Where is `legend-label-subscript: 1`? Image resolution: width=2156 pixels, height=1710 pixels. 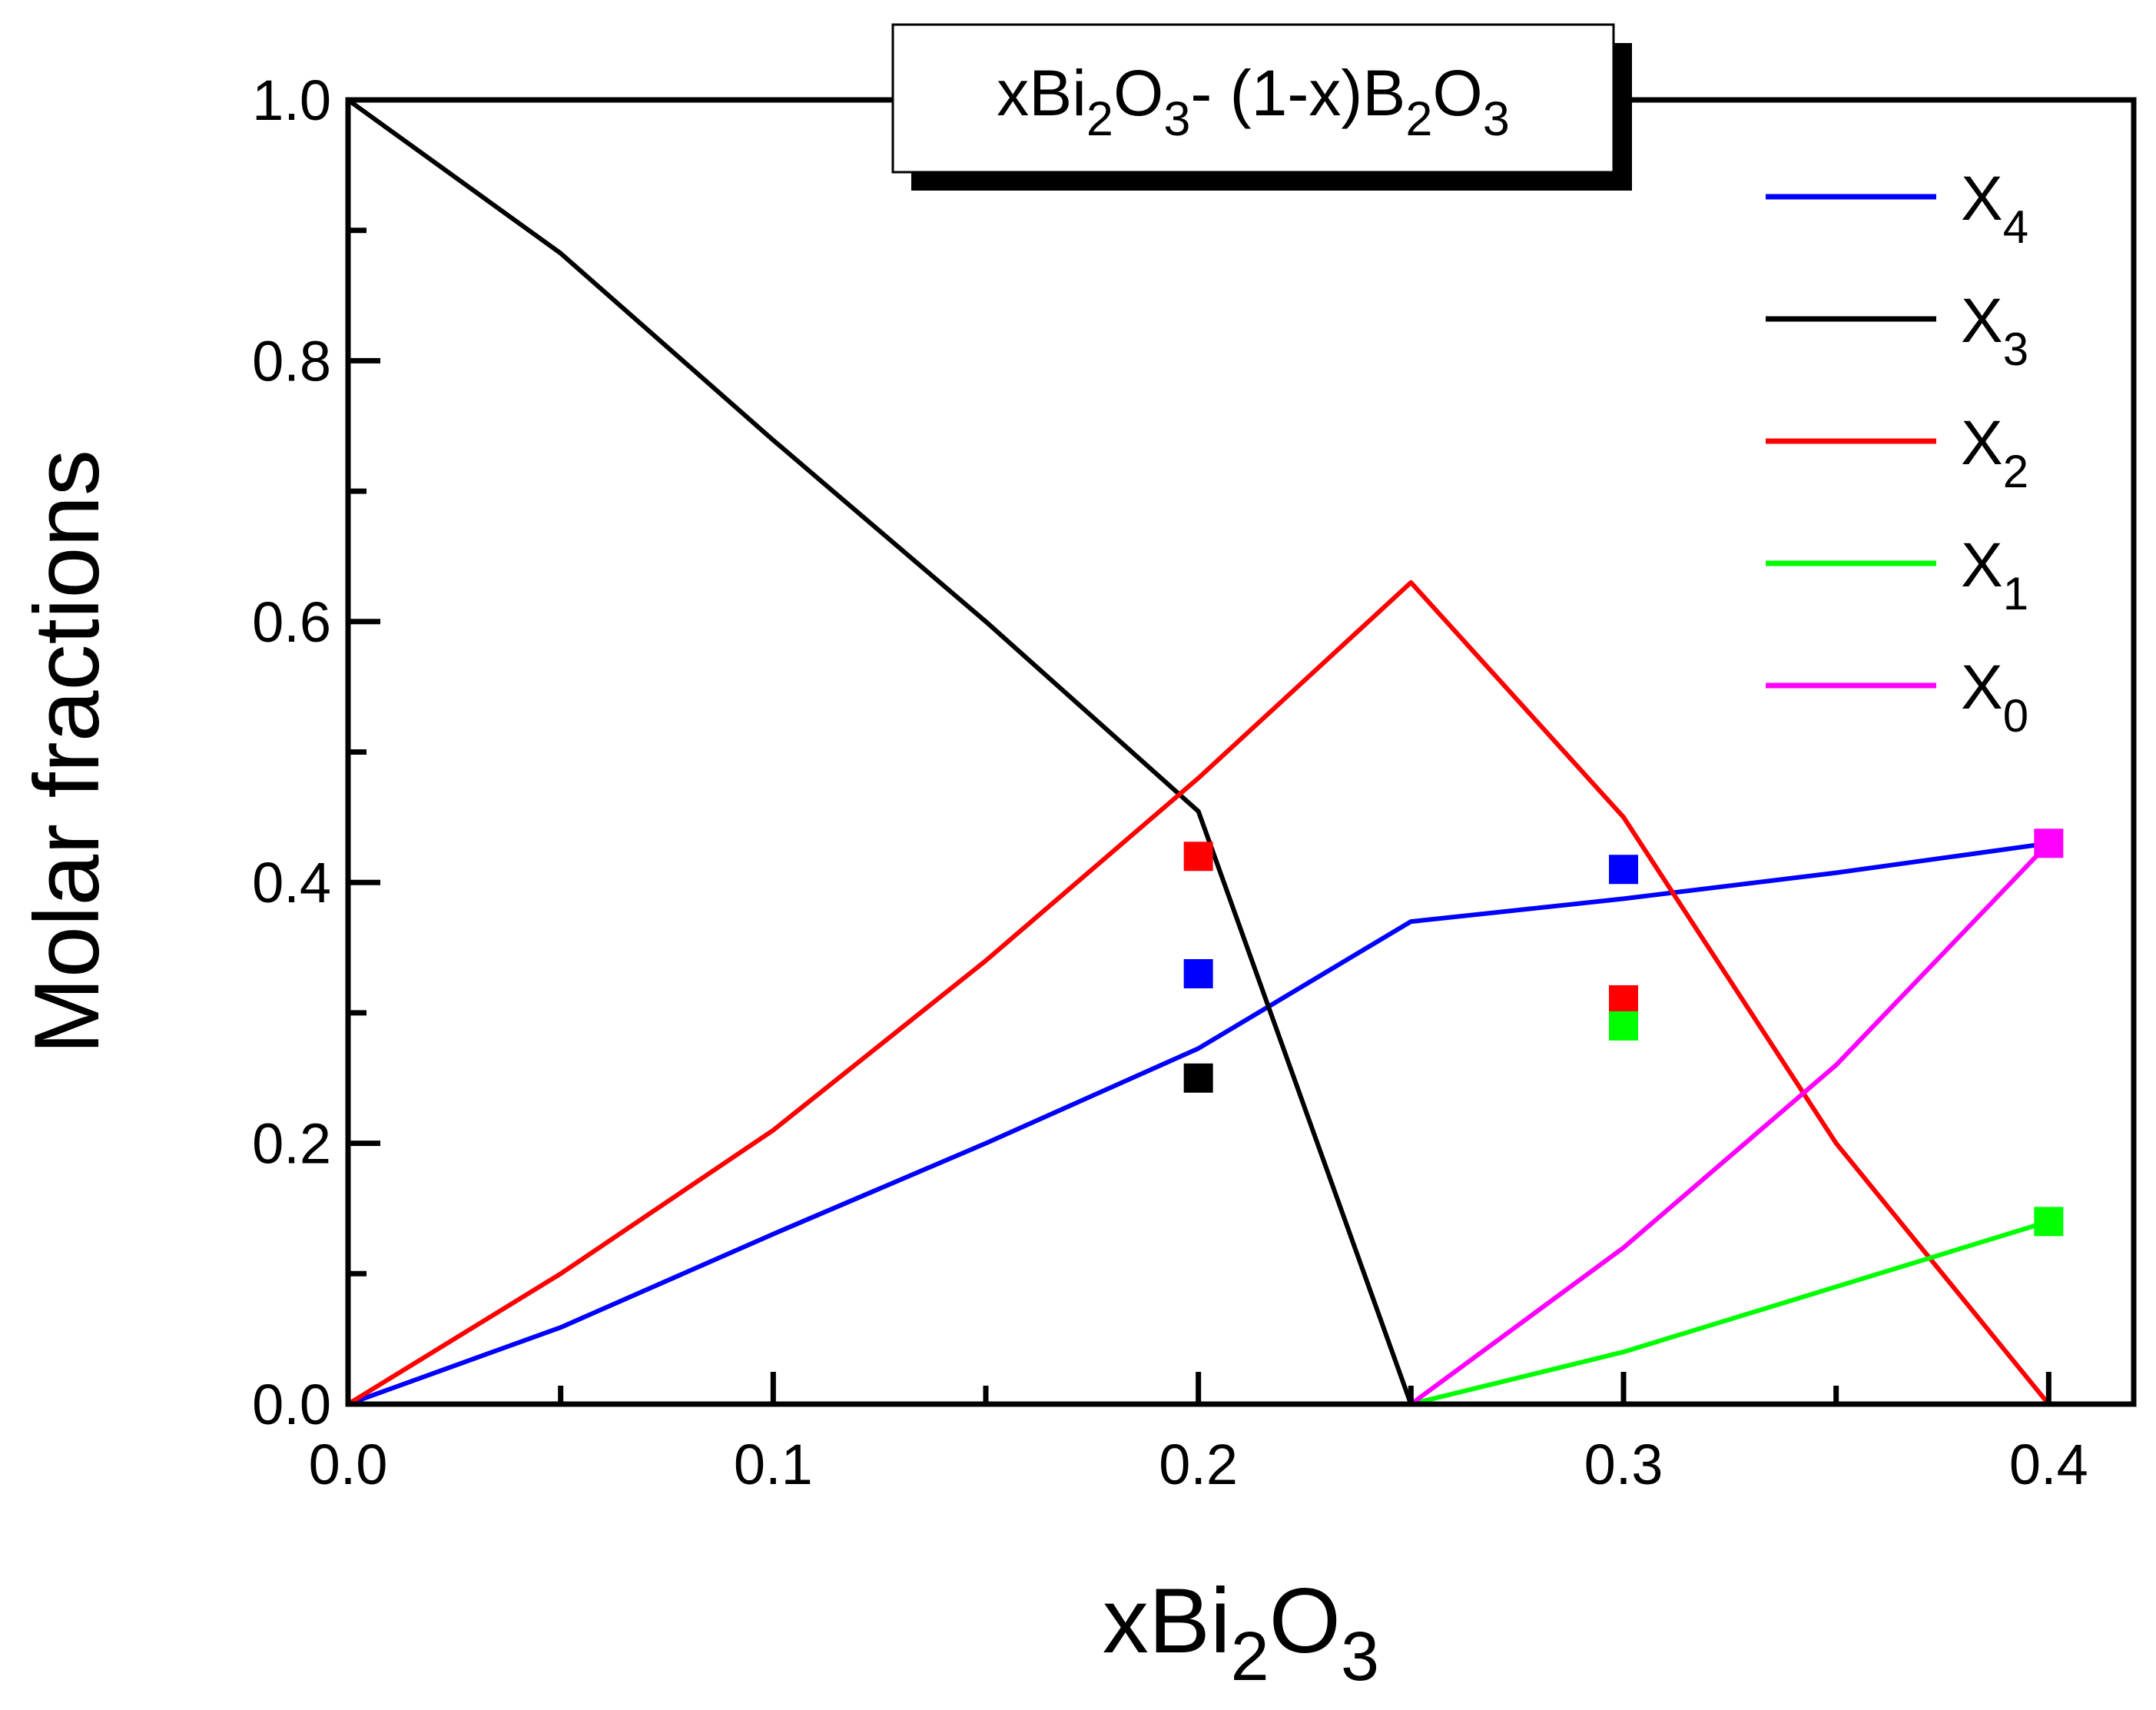
legend-label-subscript: 1 is located at coordinates (2015, 593).